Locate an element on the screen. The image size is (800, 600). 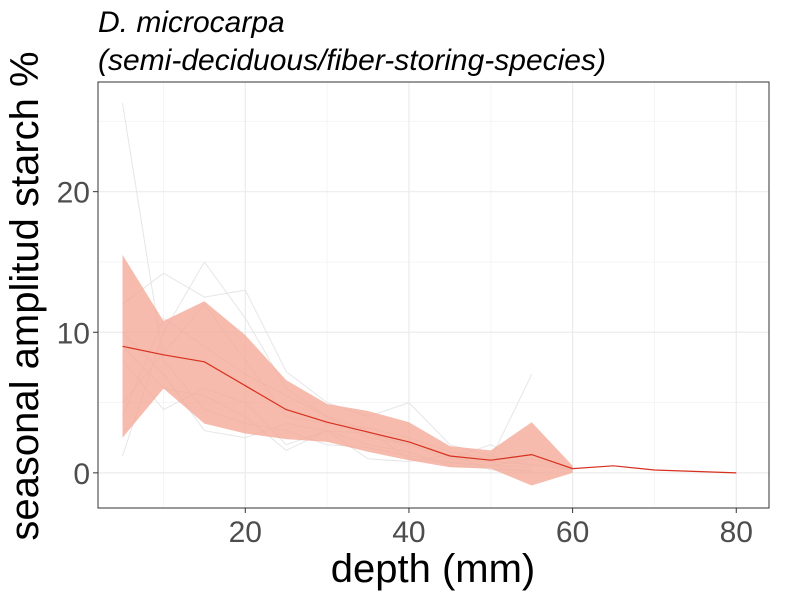
x-axis-ticks: 20 40 60 80 is located at coordinates (491, 528).